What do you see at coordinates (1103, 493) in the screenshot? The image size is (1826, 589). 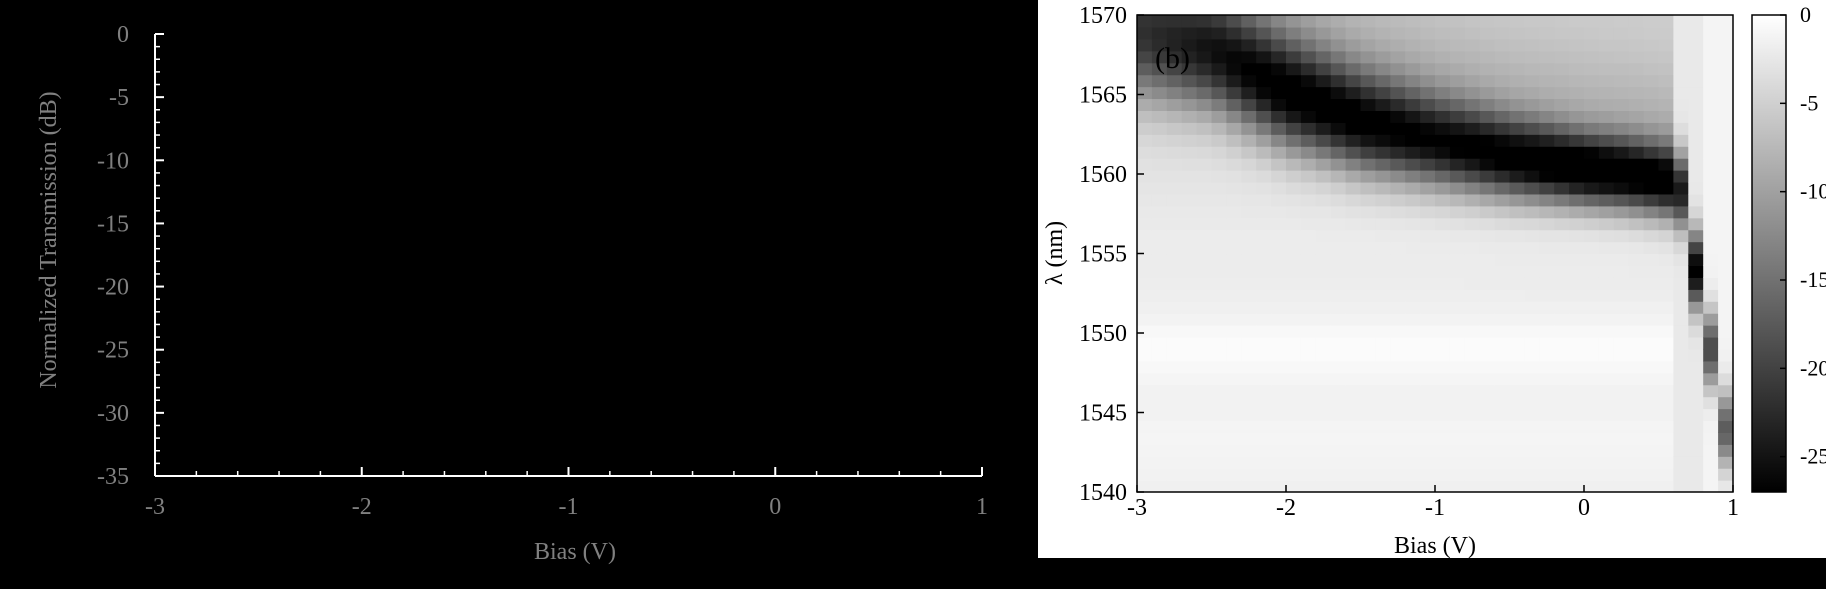 I see `b-y-tick-label: 1540` at bounding box center [1103, 493].